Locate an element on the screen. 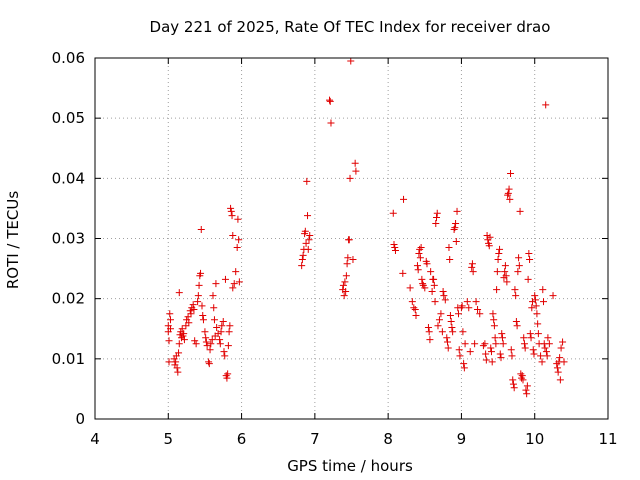 The width and height of the screenshot is (640, 480). x-tick-label: 5 is located at coordinates (169, 439).